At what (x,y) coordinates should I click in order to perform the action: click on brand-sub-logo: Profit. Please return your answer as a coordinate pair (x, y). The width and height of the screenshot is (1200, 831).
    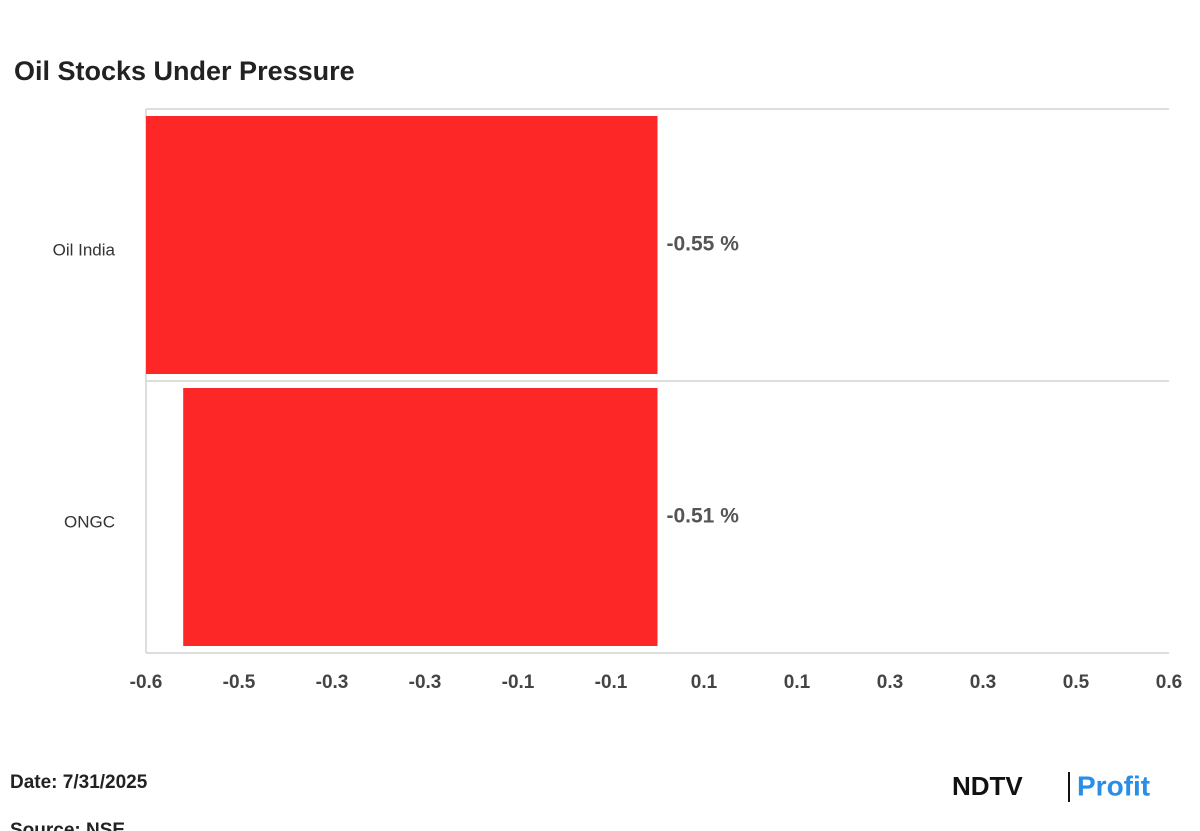
    Looking at the image, I should click on (1113, 785).